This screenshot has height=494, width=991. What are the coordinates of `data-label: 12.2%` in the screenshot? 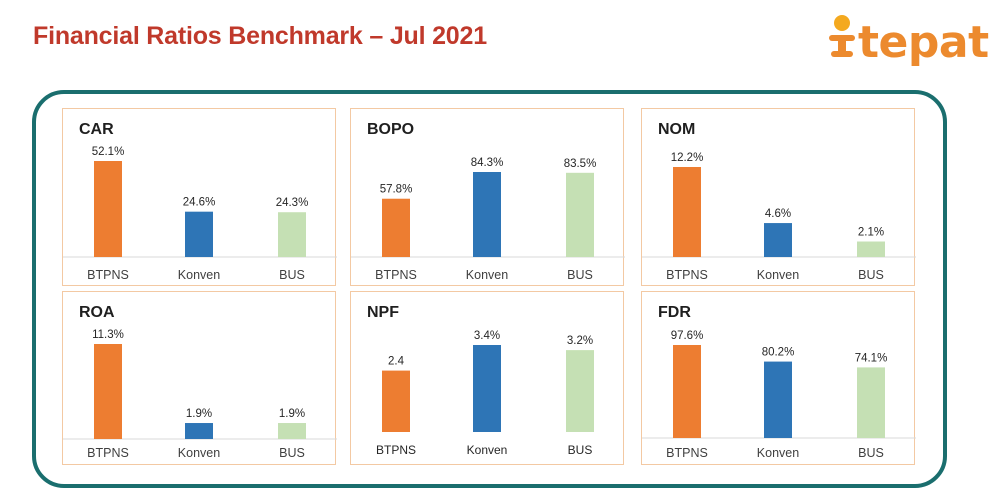 It's located at (687, 158).